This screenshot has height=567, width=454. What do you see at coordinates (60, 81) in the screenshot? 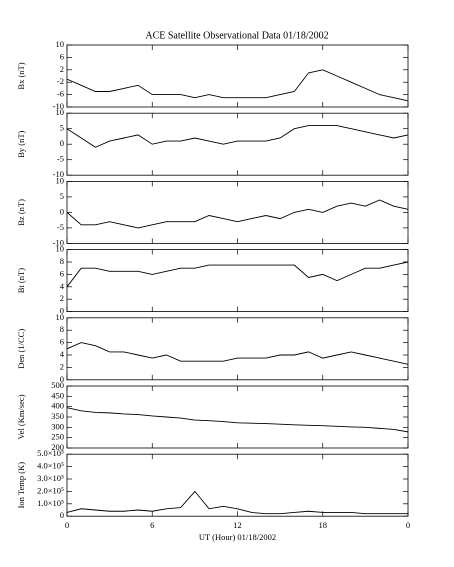
I see `y-tick-label: -2` at bounding box center [60, 81].